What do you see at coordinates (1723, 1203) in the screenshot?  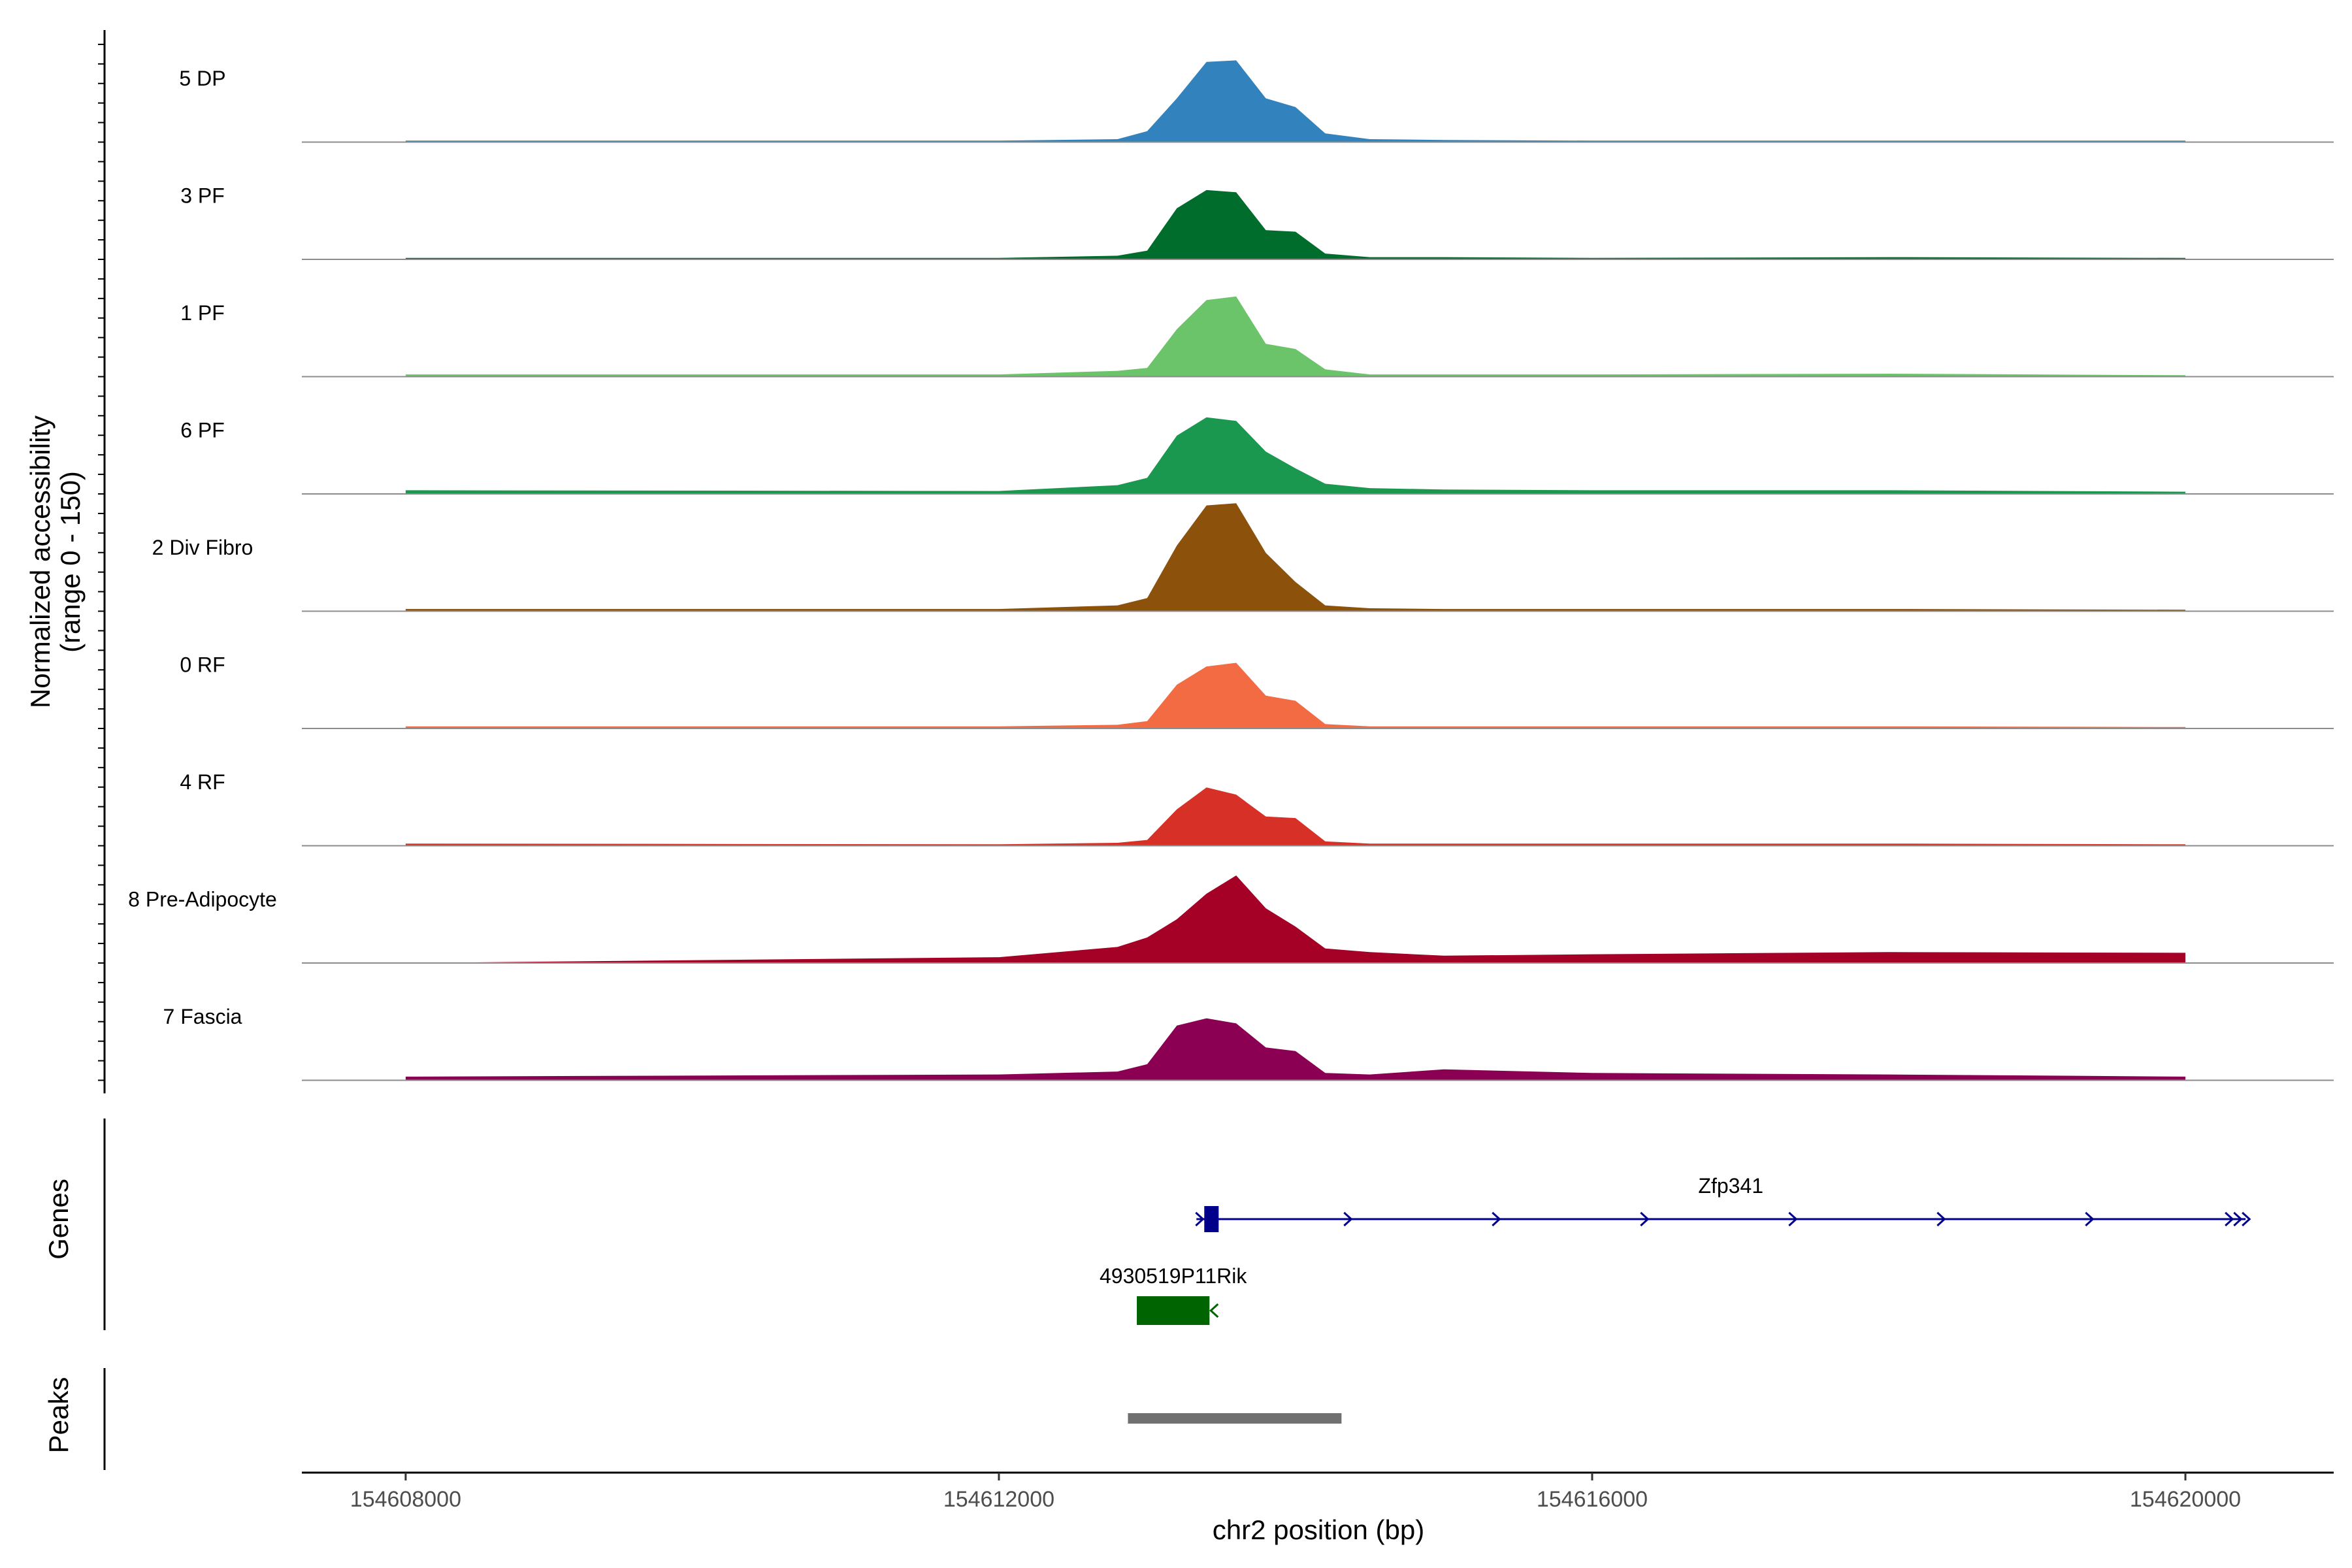 I see `gene-zfp341: Zfp341` at bounding box center [1723, 1203].